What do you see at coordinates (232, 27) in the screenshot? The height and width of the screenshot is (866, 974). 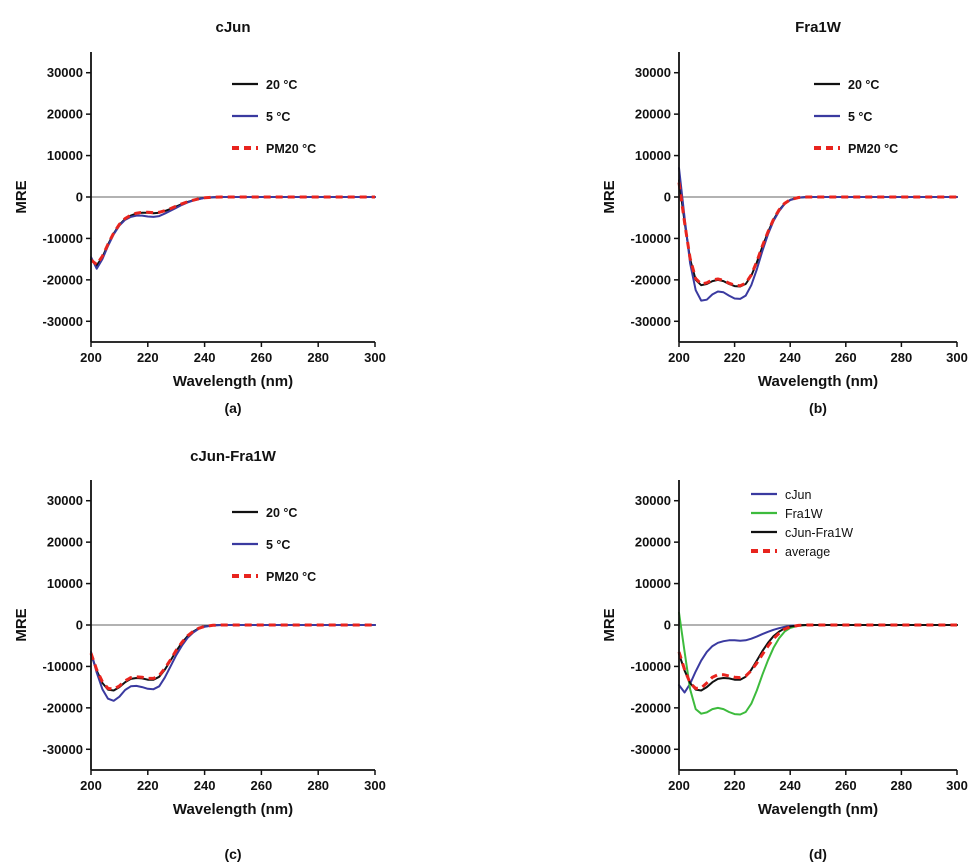 I see `chart-title: cJun` at bounding box center [232, 27].